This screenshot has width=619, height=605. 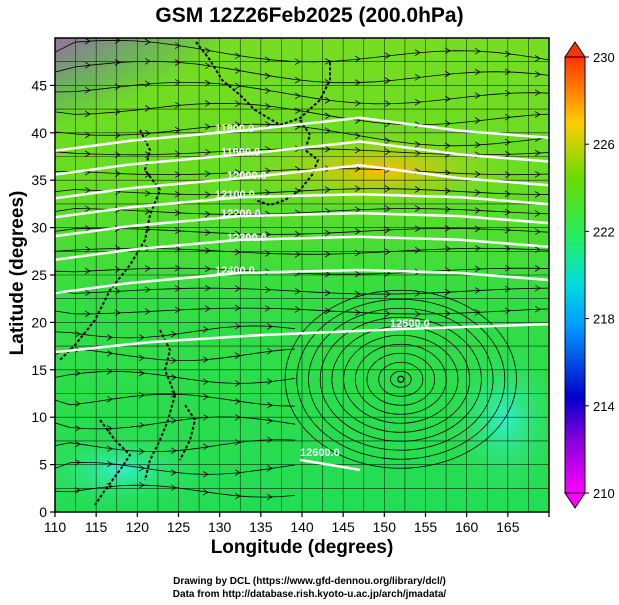 I want to click on contour-label: 12100.0, so click(x=235, y=195).